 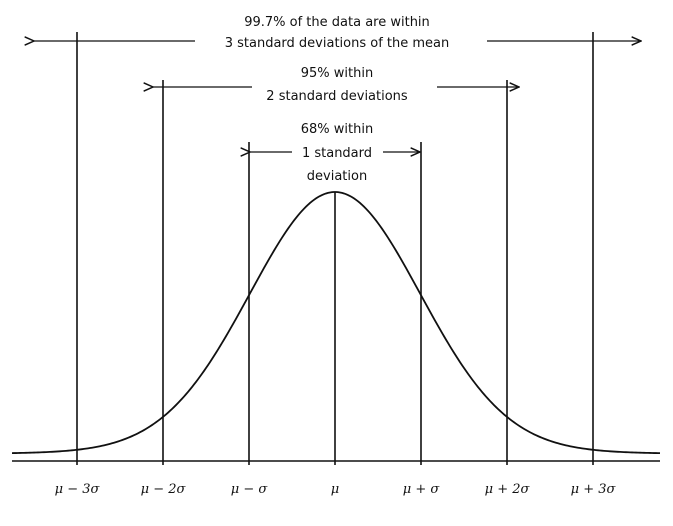 I want to click on tick-label: μ − 3σ, so click(x=78, y=489).